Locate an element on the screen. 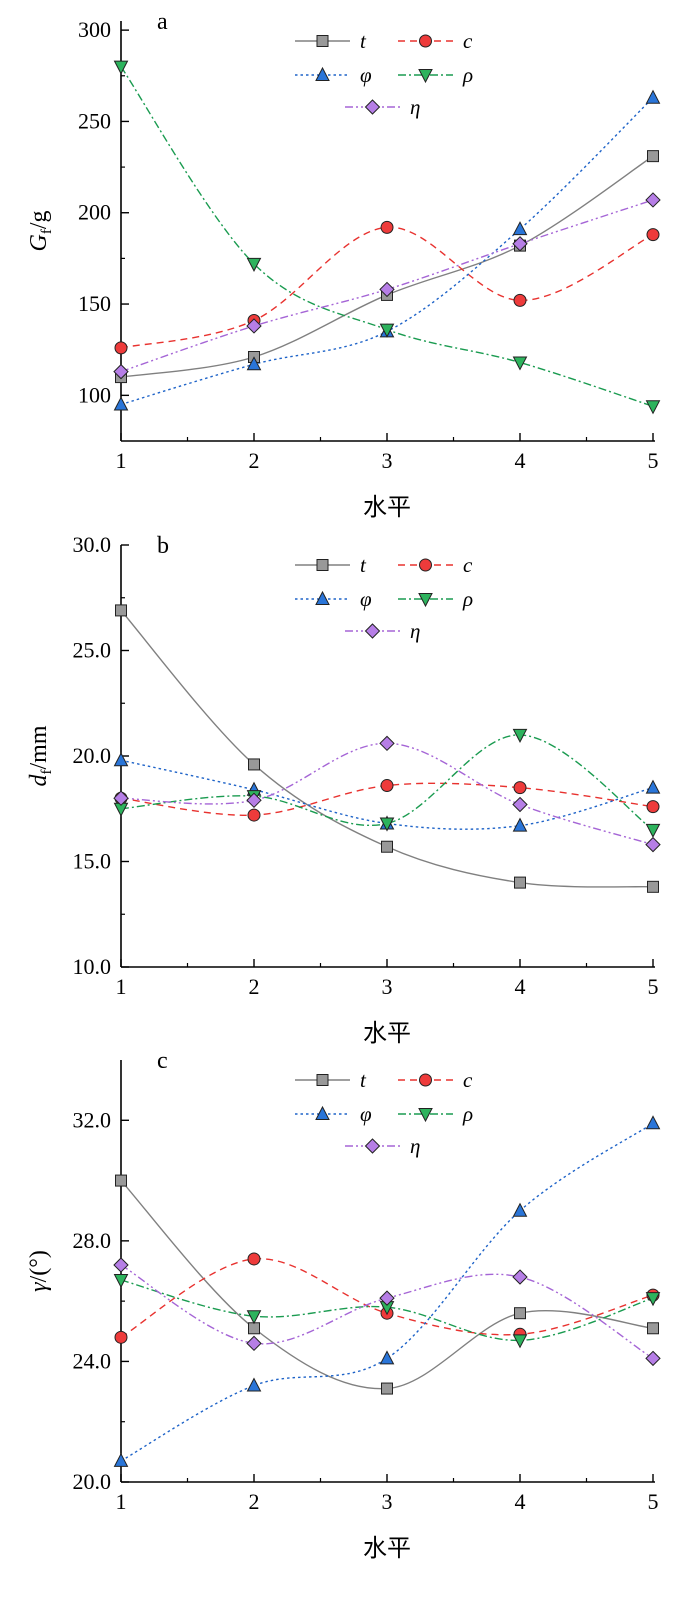  legend-item-2: c is located at coordinates (435, 41).